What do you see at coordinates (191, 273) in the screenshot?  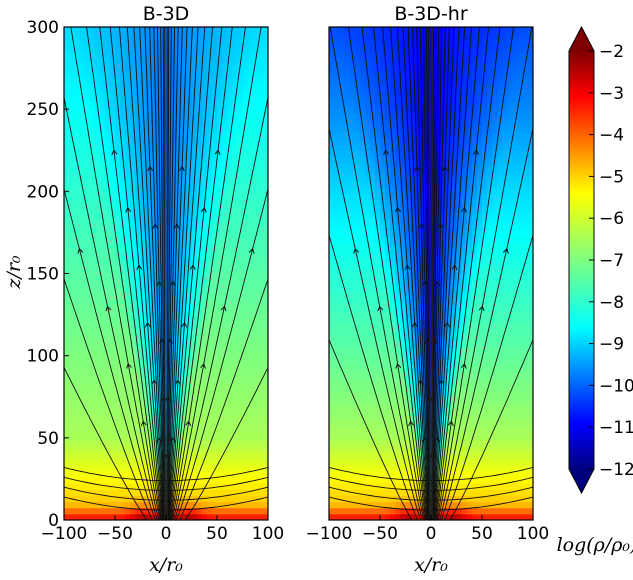 I see `streamline` at bounding box center [191, 273].